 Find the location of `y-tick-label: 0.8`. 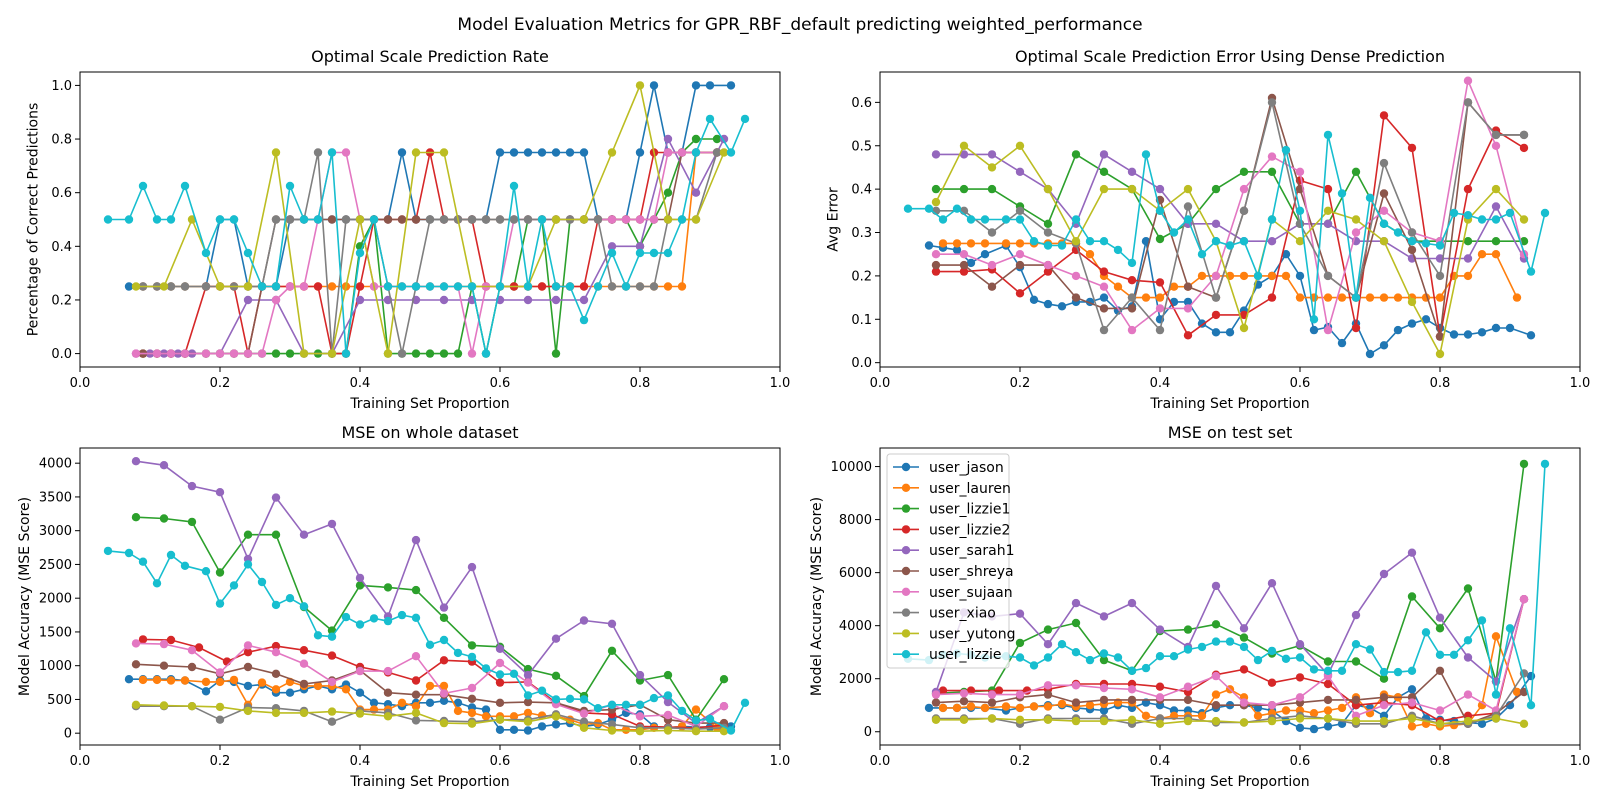

y-tick-label: 0.8 is located at coordinates (61, 140).